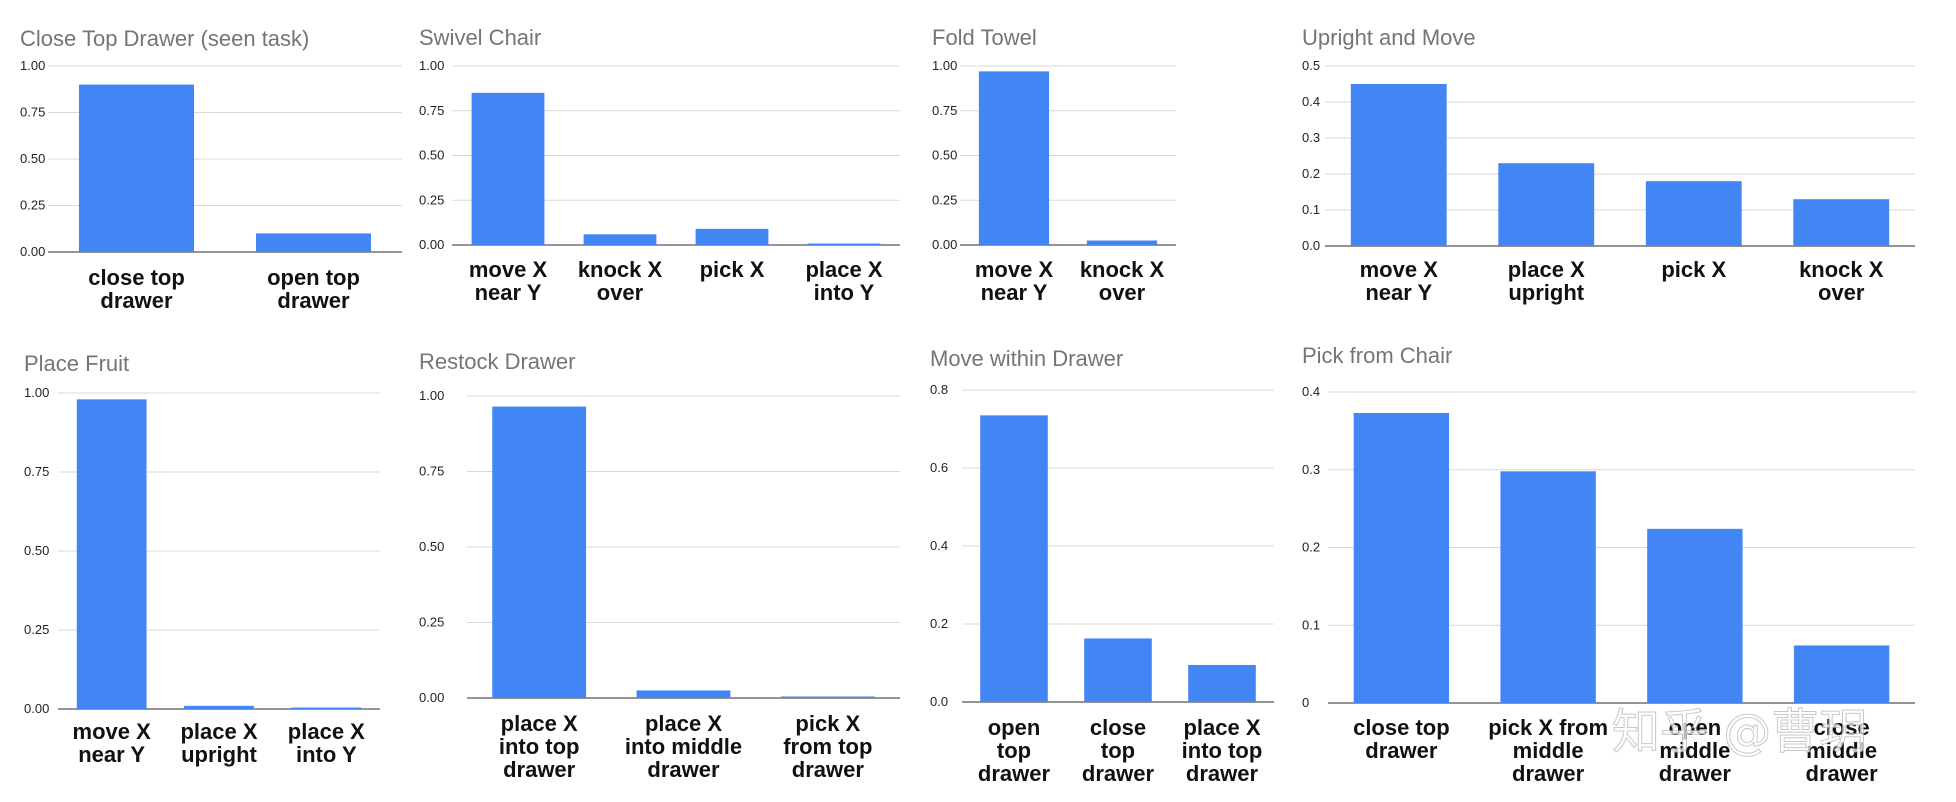  Describe the element at coordinates (1311, 137) in the screenshot. I see `y-tick-label: 0.3` at that location.